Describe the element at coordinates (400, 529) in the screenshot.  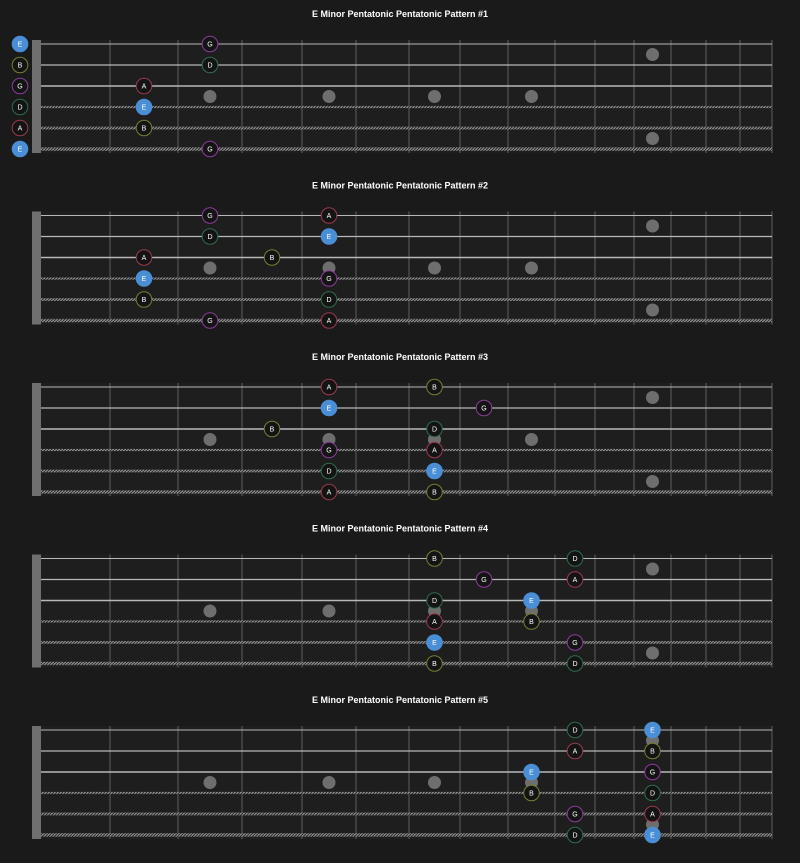
I see `pattern-title: E Minor Pentatonic Pentatonic Pattern #4` at that location.